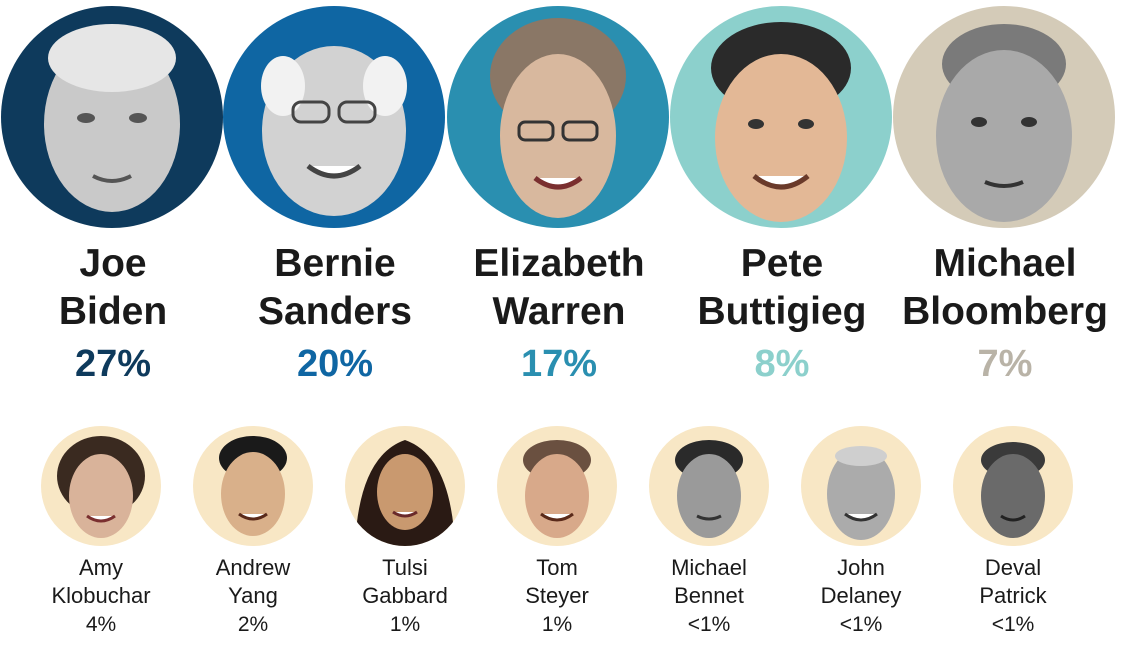  I want to click on candidate-photo-bennet, so click(709, 486).